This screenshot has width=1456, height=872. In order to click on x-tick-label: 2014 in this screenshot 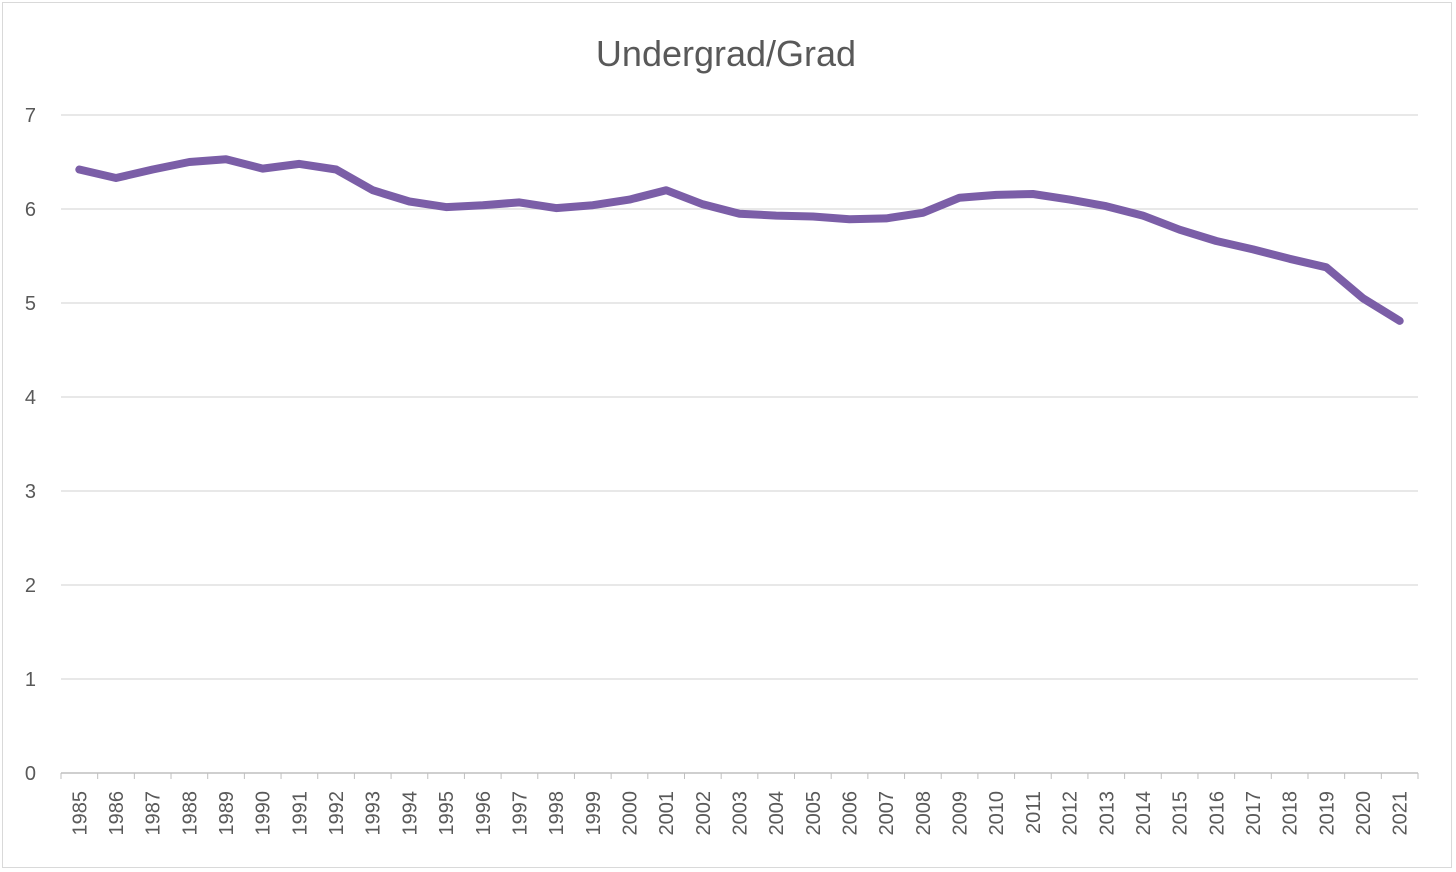, I will do `click(1144, 813)`.